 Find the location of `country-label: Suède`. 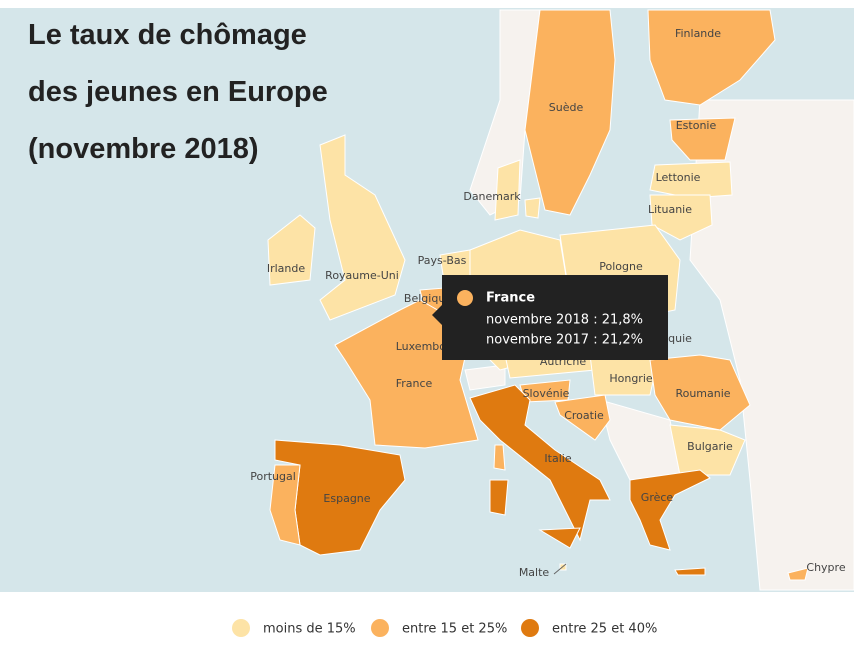

country-label: Suède is located at coordinates (566, 107).